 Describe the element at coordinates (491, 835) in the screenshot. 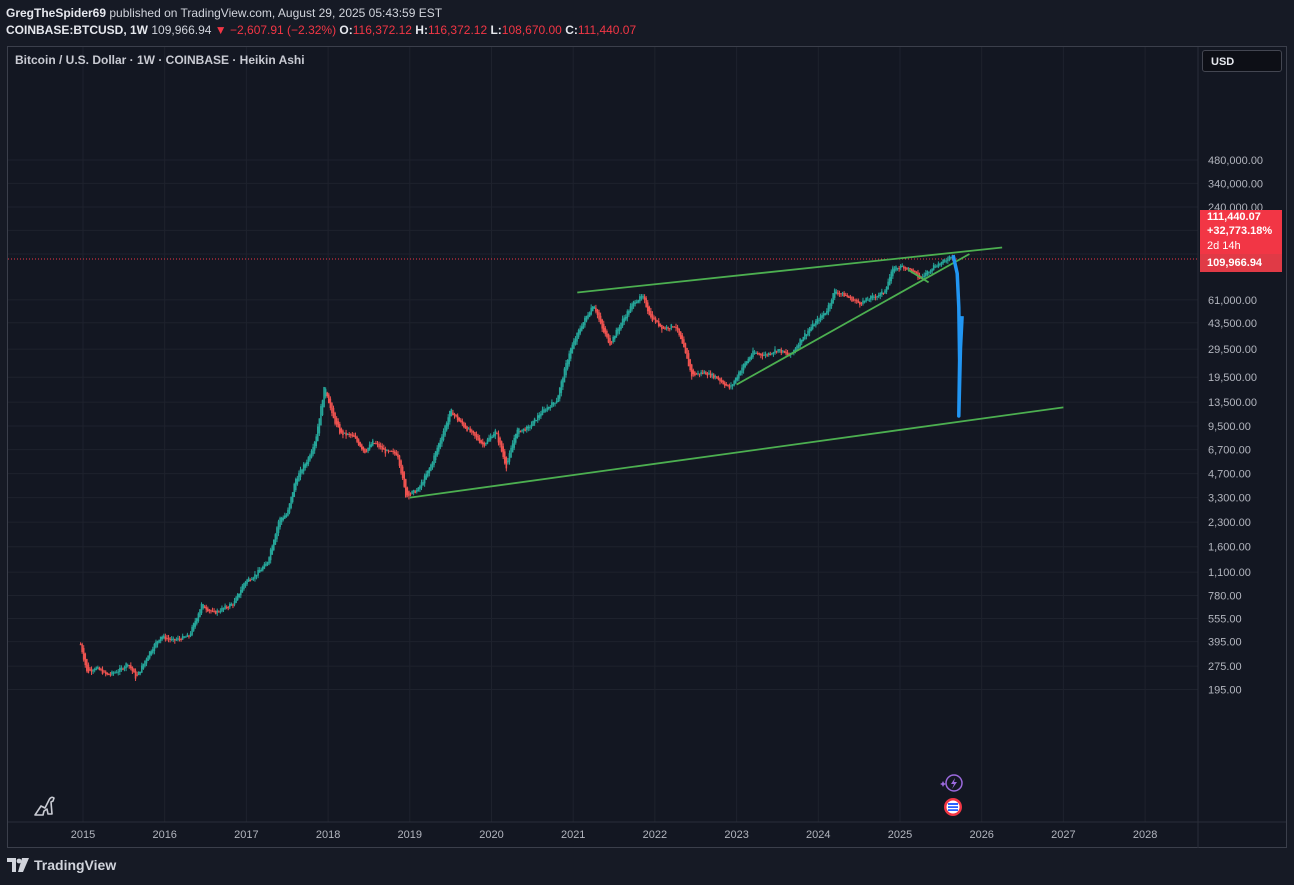

I see `time-tick-label: 2020` at that location.